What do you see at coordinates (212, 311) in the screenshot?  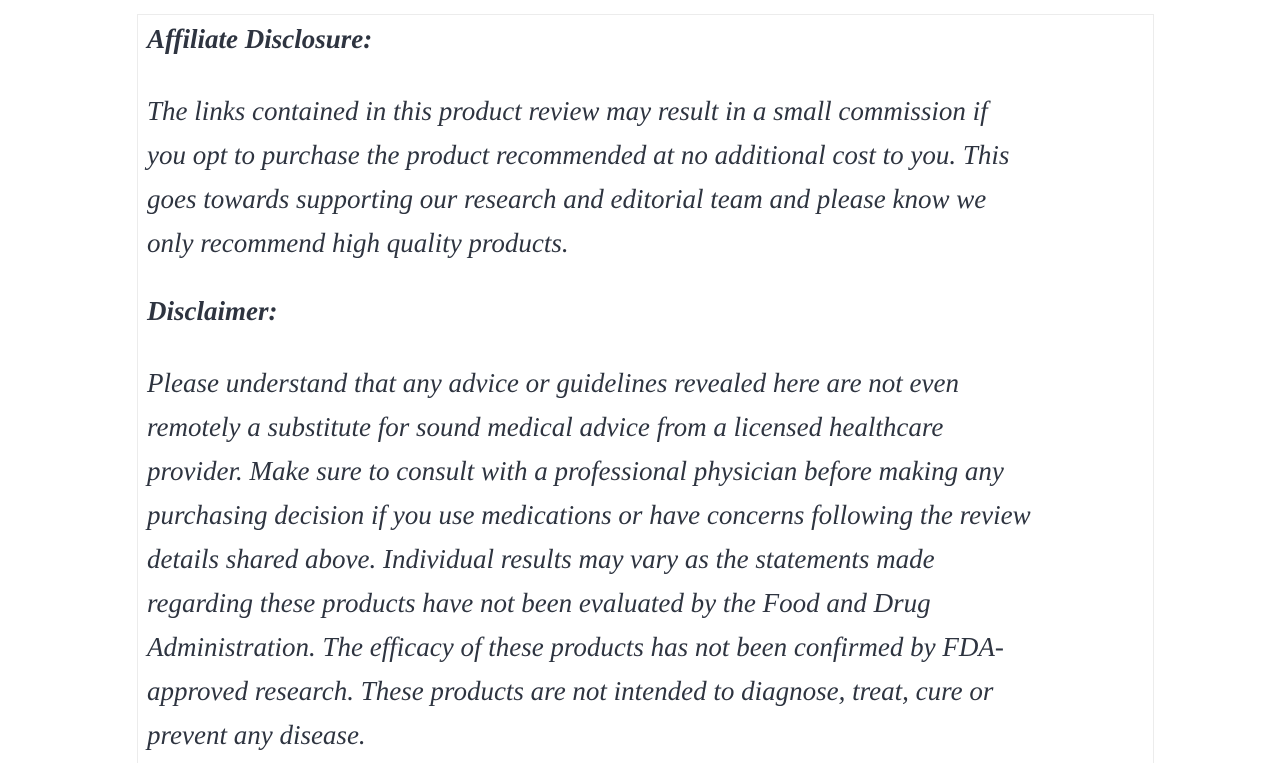 I see `disclaimer-heading: Disclaimer:` at bounding box center [212, 311].